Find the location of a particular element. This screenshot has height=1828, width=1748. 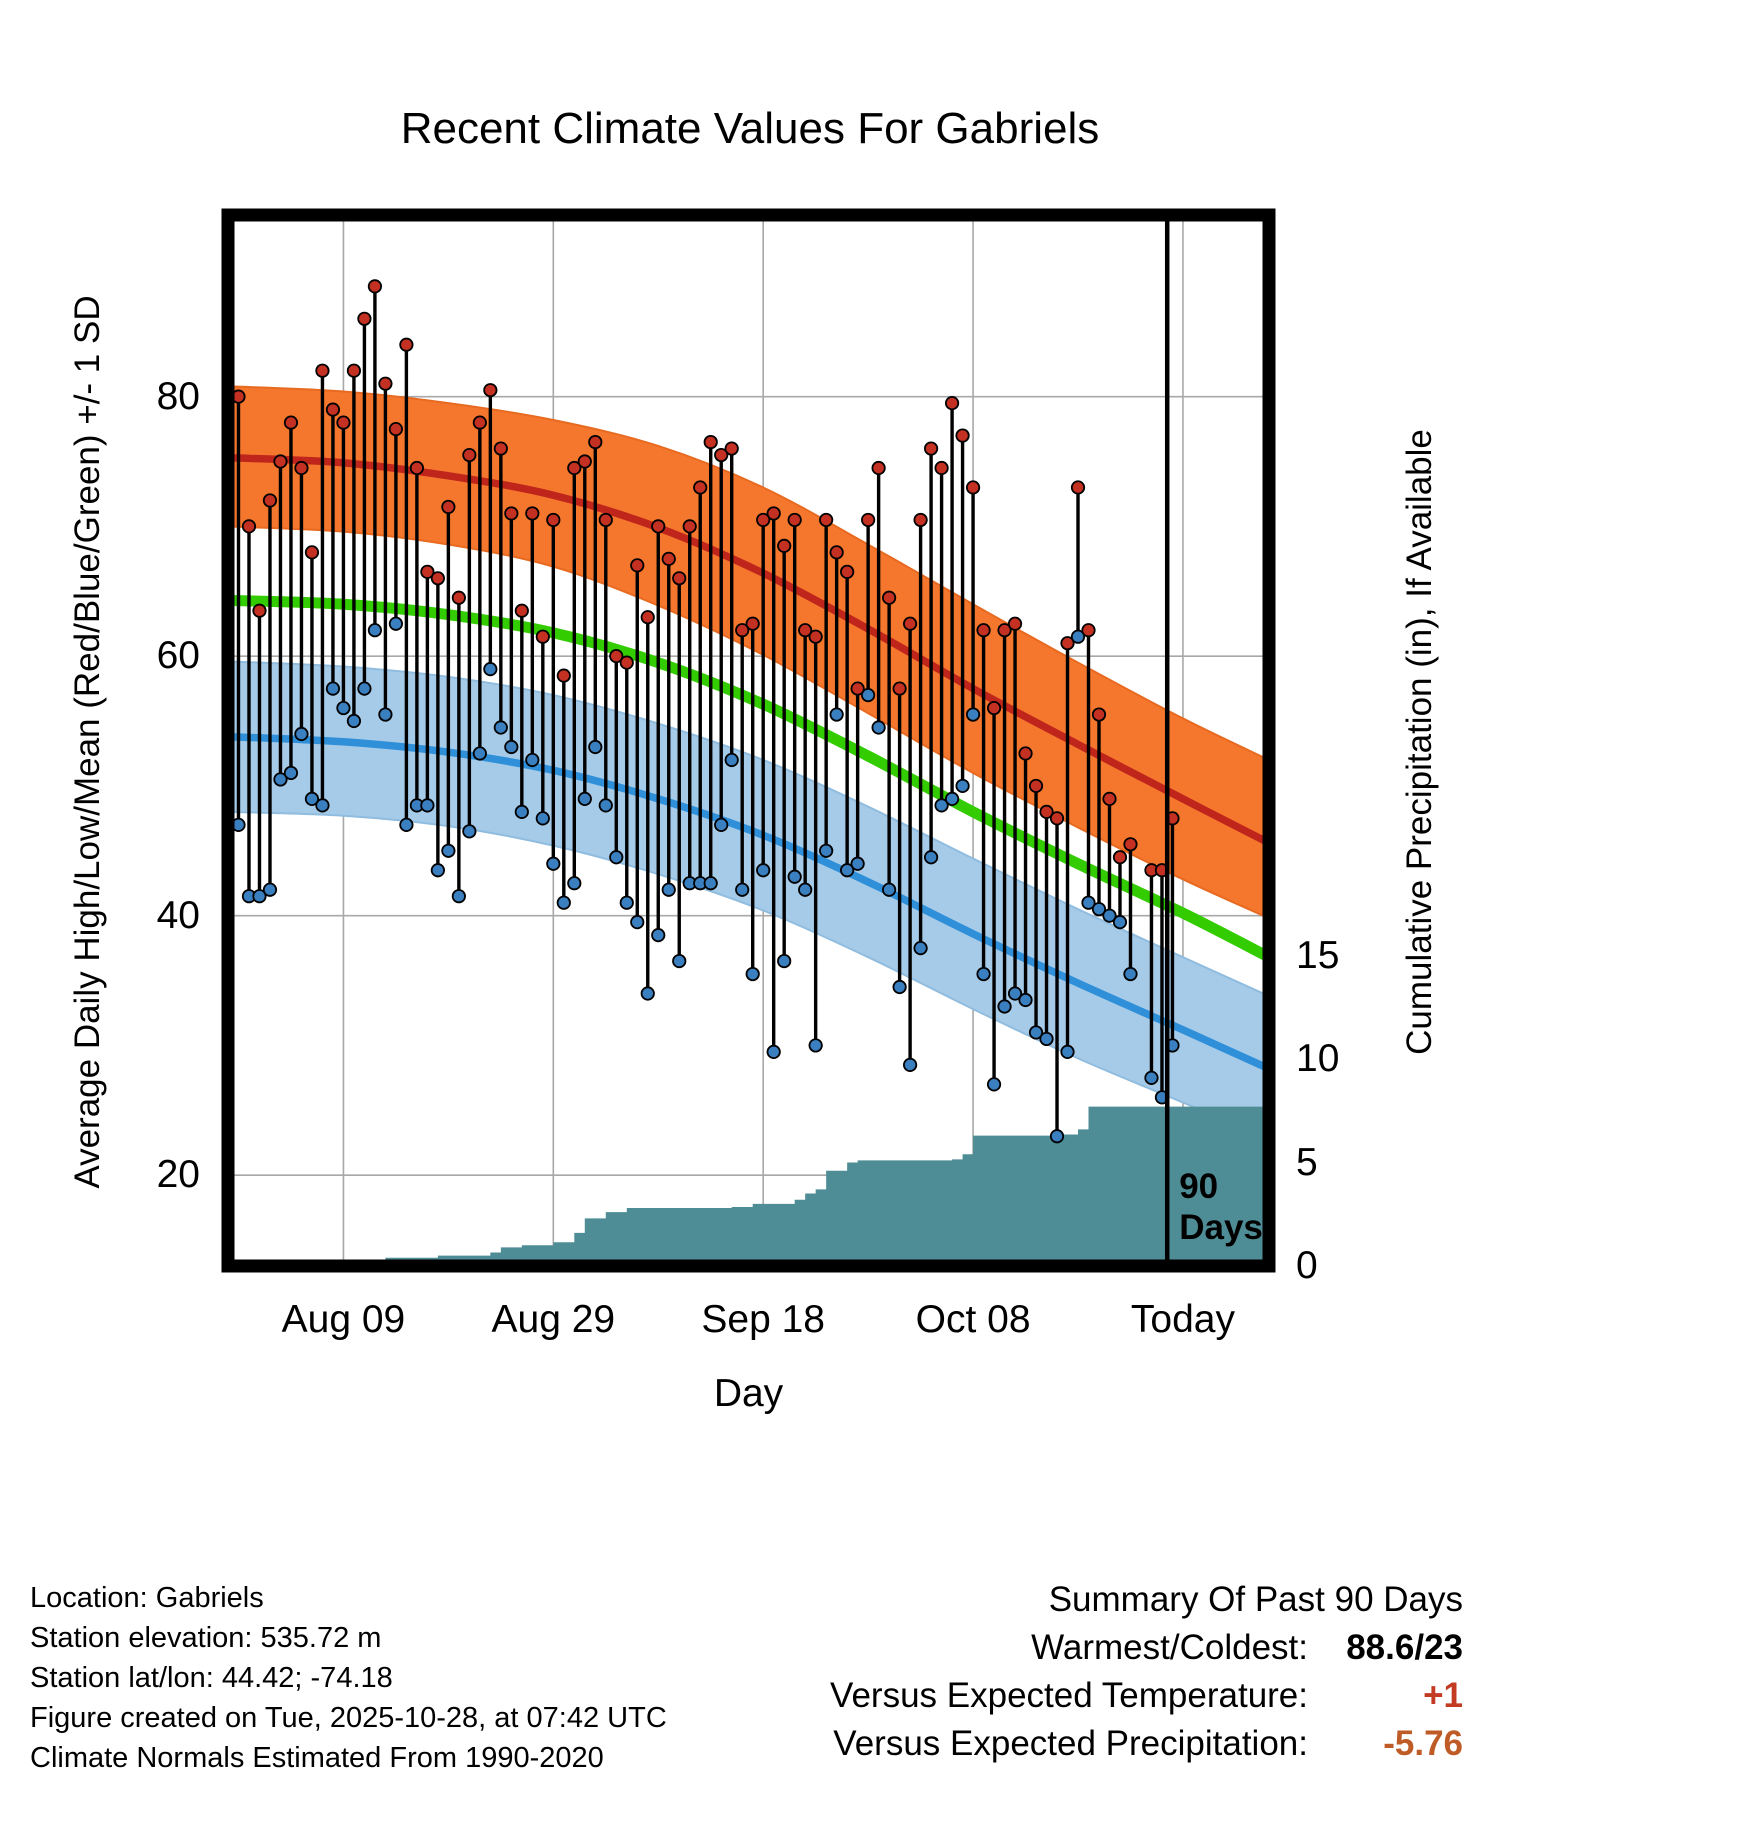

summary-title: Summary Of Past 90 Days is located at coordinates (1146, 1600).